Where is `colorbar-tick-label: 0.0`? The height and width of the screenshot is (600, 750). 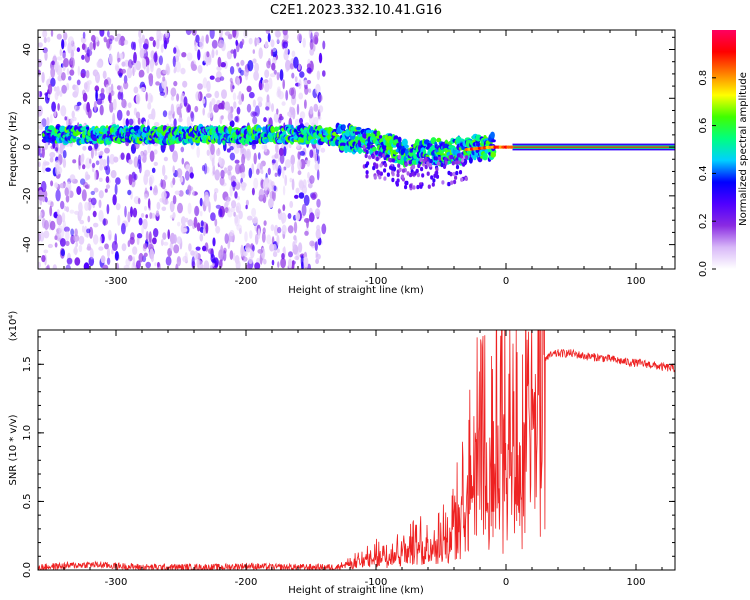
colorbar-tick-label: 0.0 is located at coordinates (703, 269).